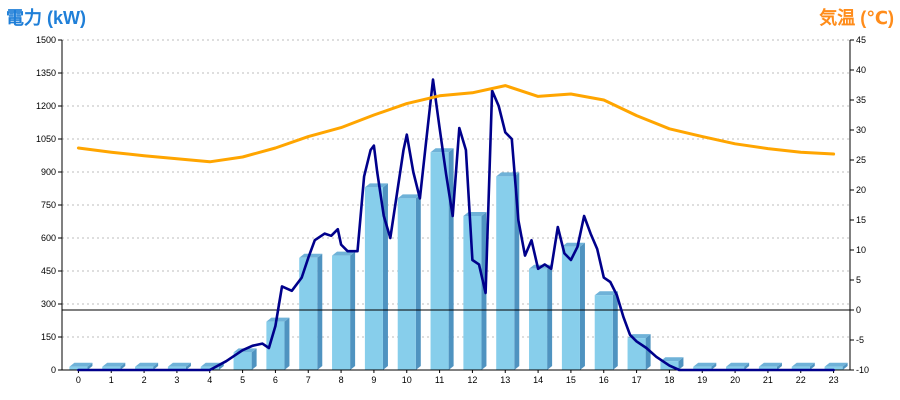 The width and height of the screenshot is (900, 400). Describe the element at coordinates (48, 304) in the screenshot. I see `left-tick-label-2: 300` at that location.